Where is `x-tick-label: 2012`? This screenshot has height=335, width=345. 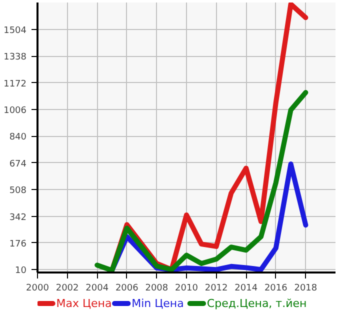
x-tick-label: 2012 is located at coordinates (216, 289).